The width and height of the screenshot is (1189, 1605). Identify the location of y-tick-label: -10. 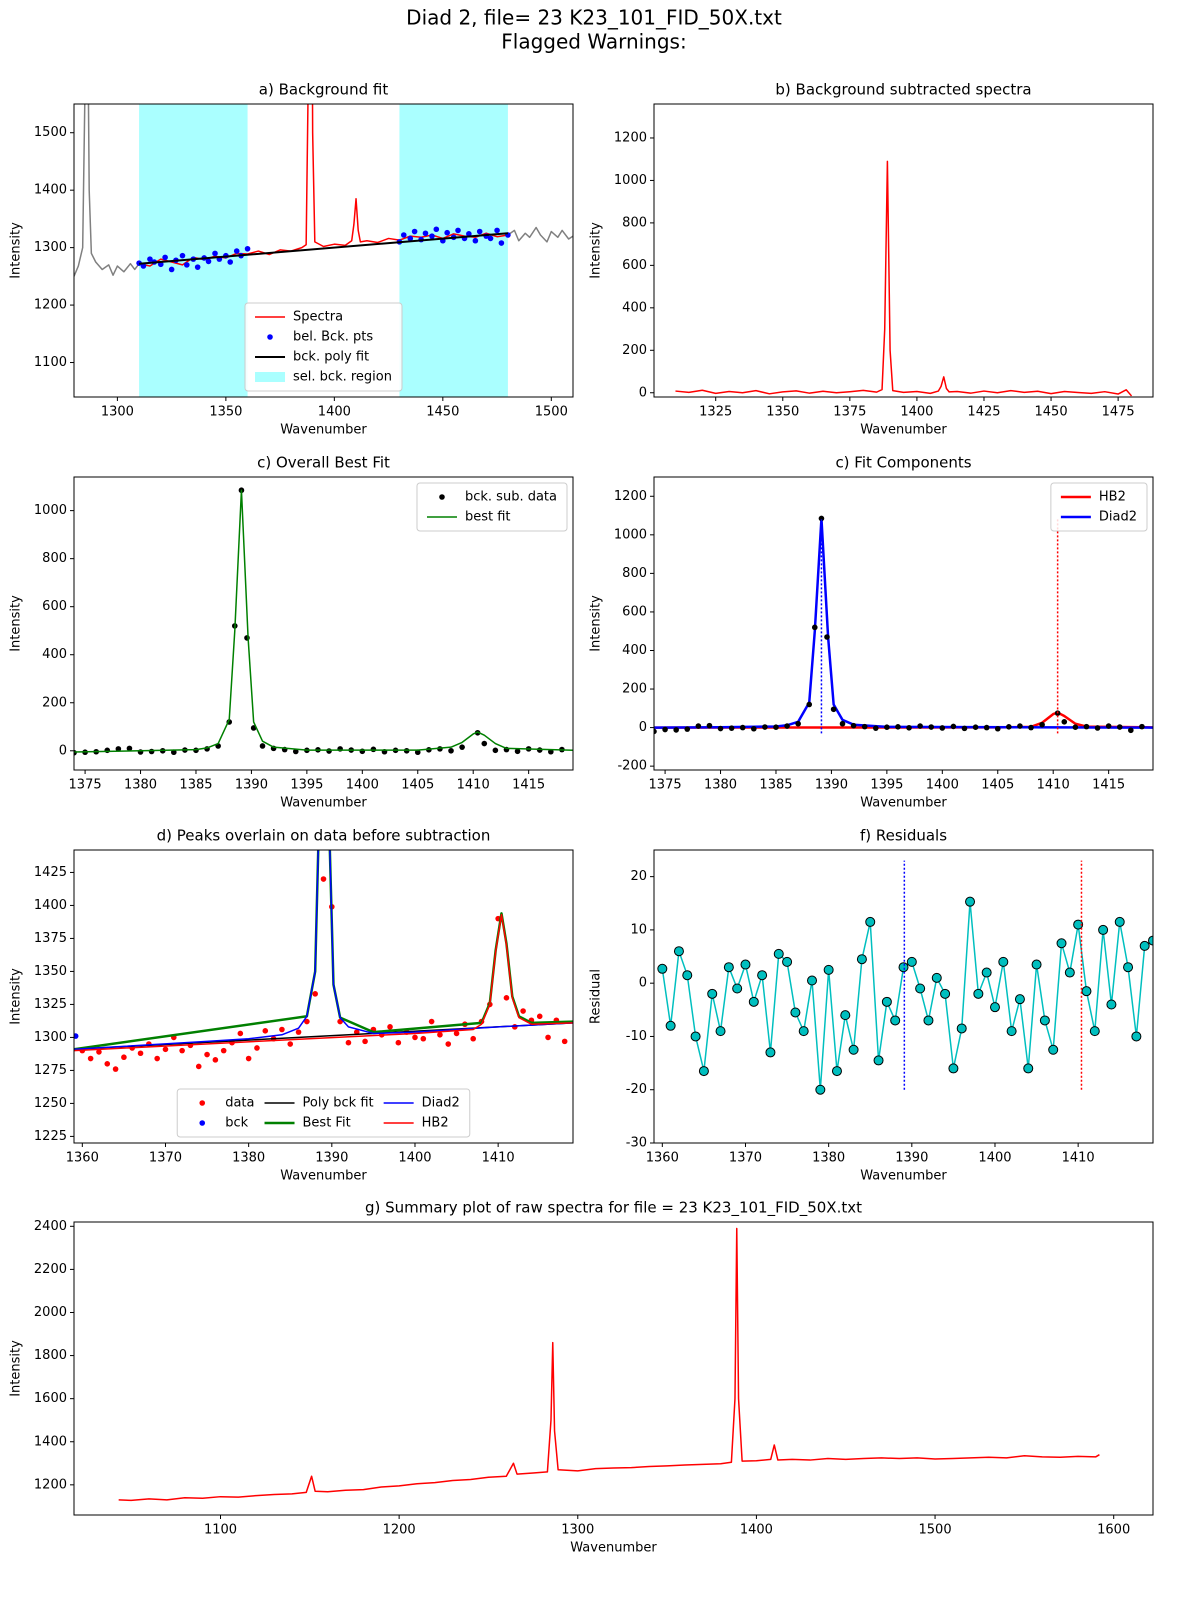
(636, 1036).